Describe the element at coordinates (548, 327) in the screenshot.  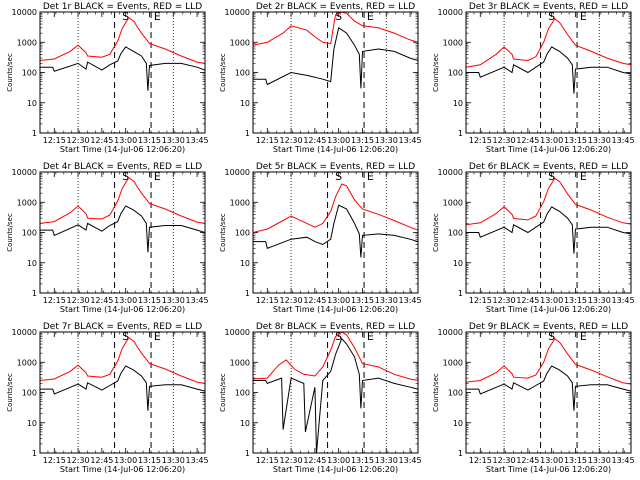
I see `chart-title: Det 9r BLACK = Events, RED = LLD` at that location.